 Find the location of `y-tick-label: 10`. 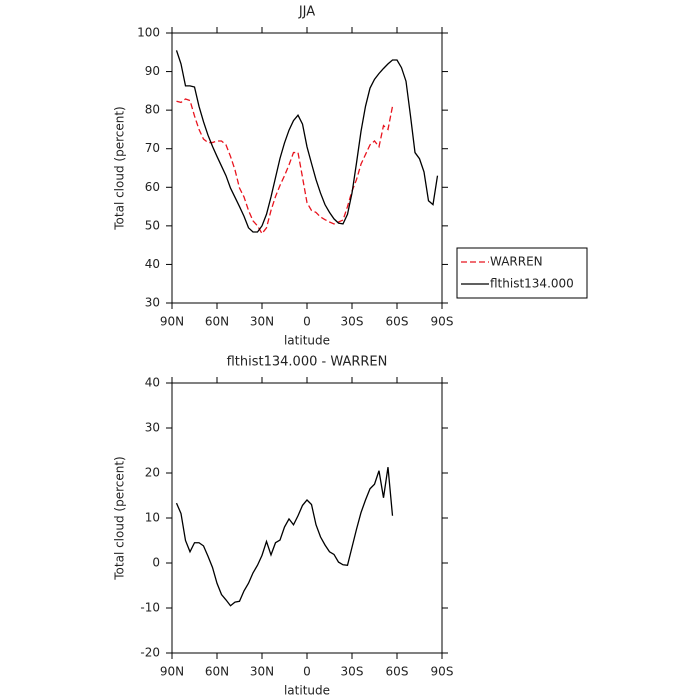

y-tick-label: 10 is located at coordinates (152, 518).